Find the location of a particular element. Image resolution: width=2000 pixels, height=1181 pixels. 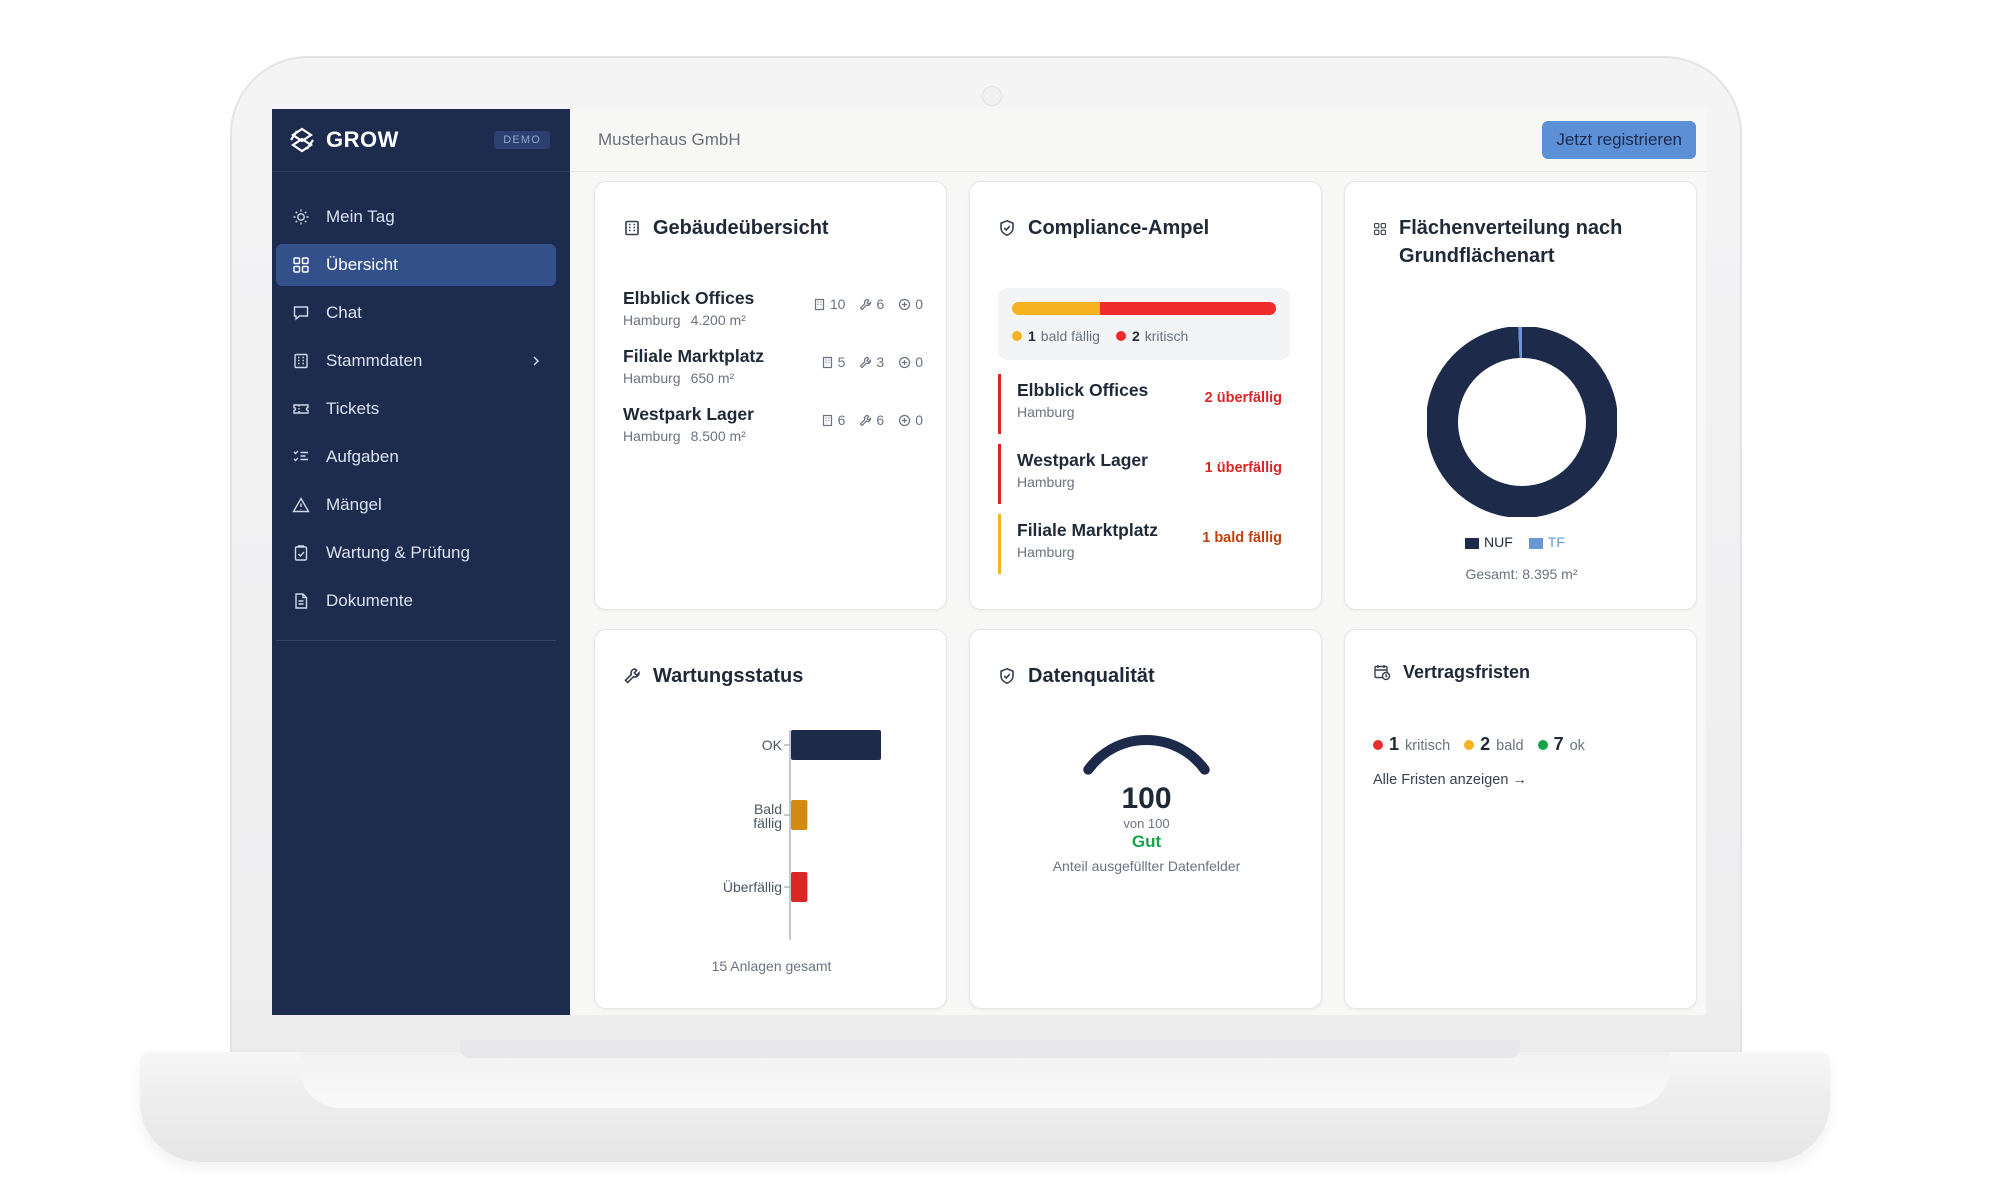

area-donut-chart is located at coordinates (1522, 422).